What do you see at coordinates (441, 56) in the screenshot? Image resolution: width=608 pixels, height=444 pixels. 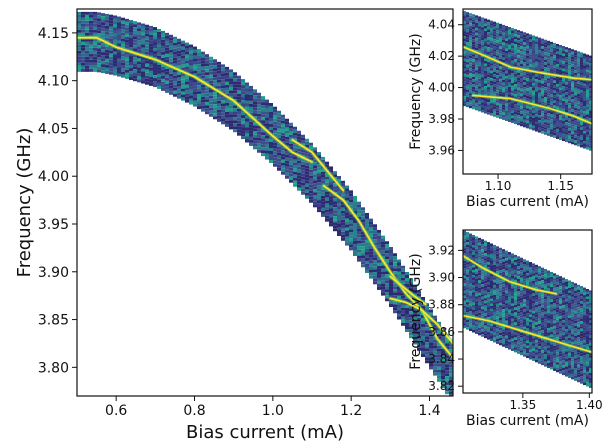 I see `y-tick-label: 4.02` at bounding box center [441, 56].